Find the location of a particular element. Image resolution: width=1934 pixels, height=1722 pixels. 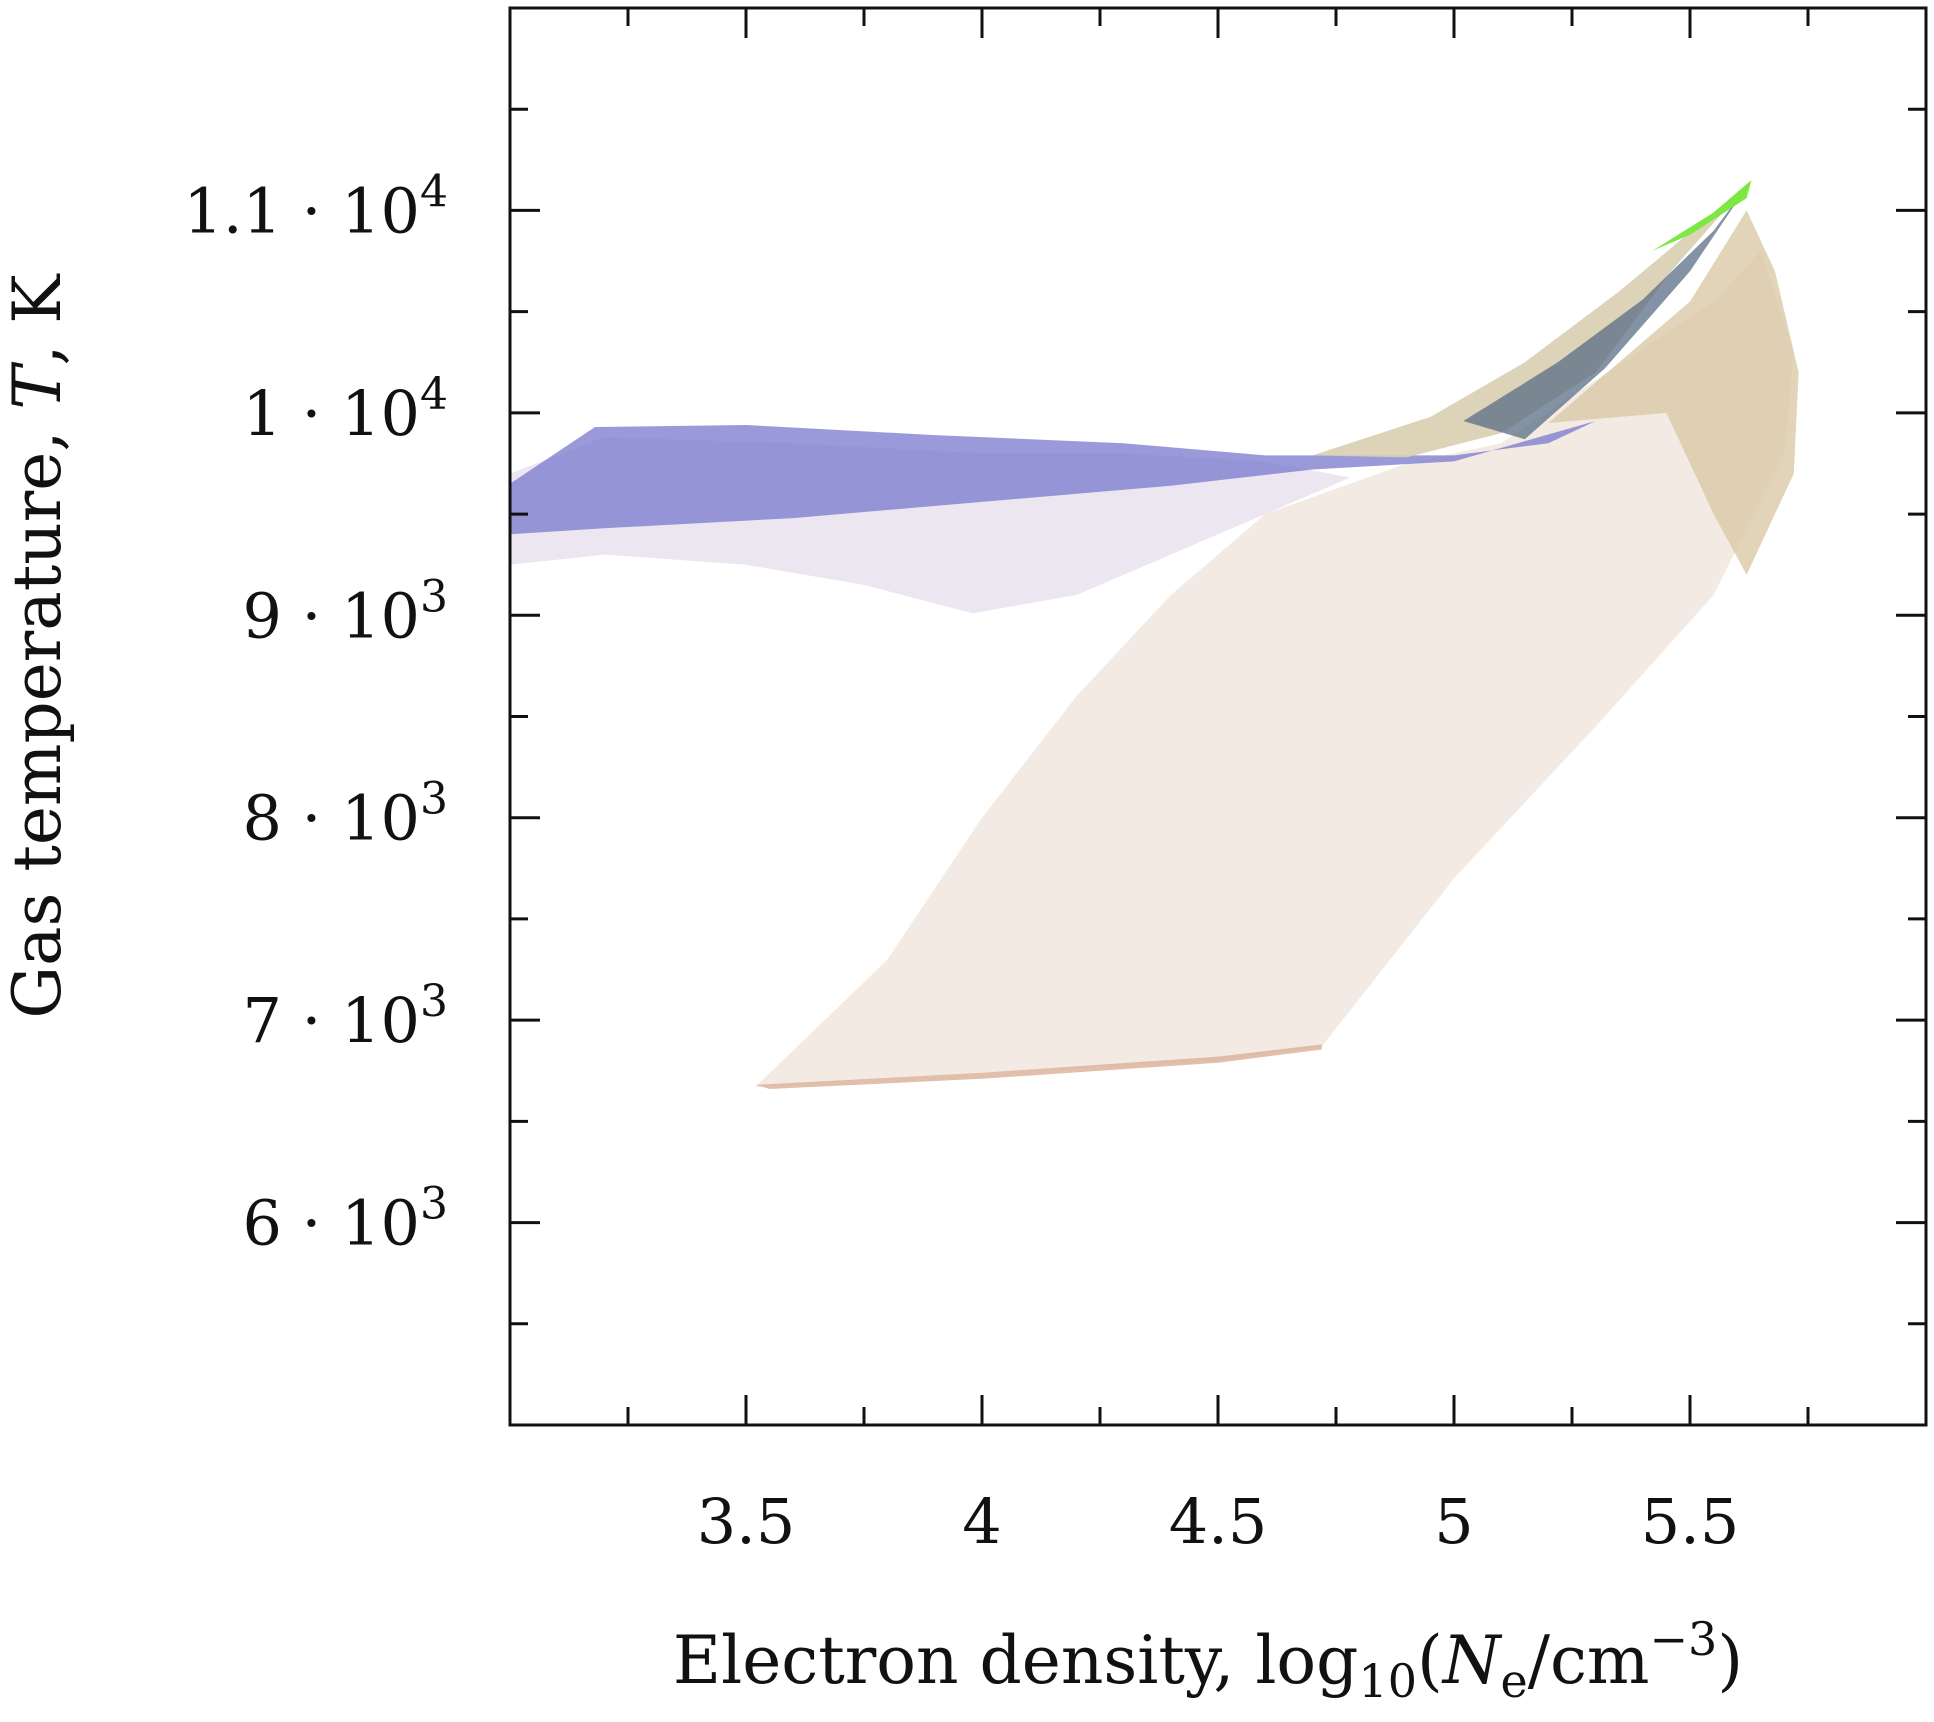

y-tick-label: 8 · 10³ is located at coordinates (345, 814).